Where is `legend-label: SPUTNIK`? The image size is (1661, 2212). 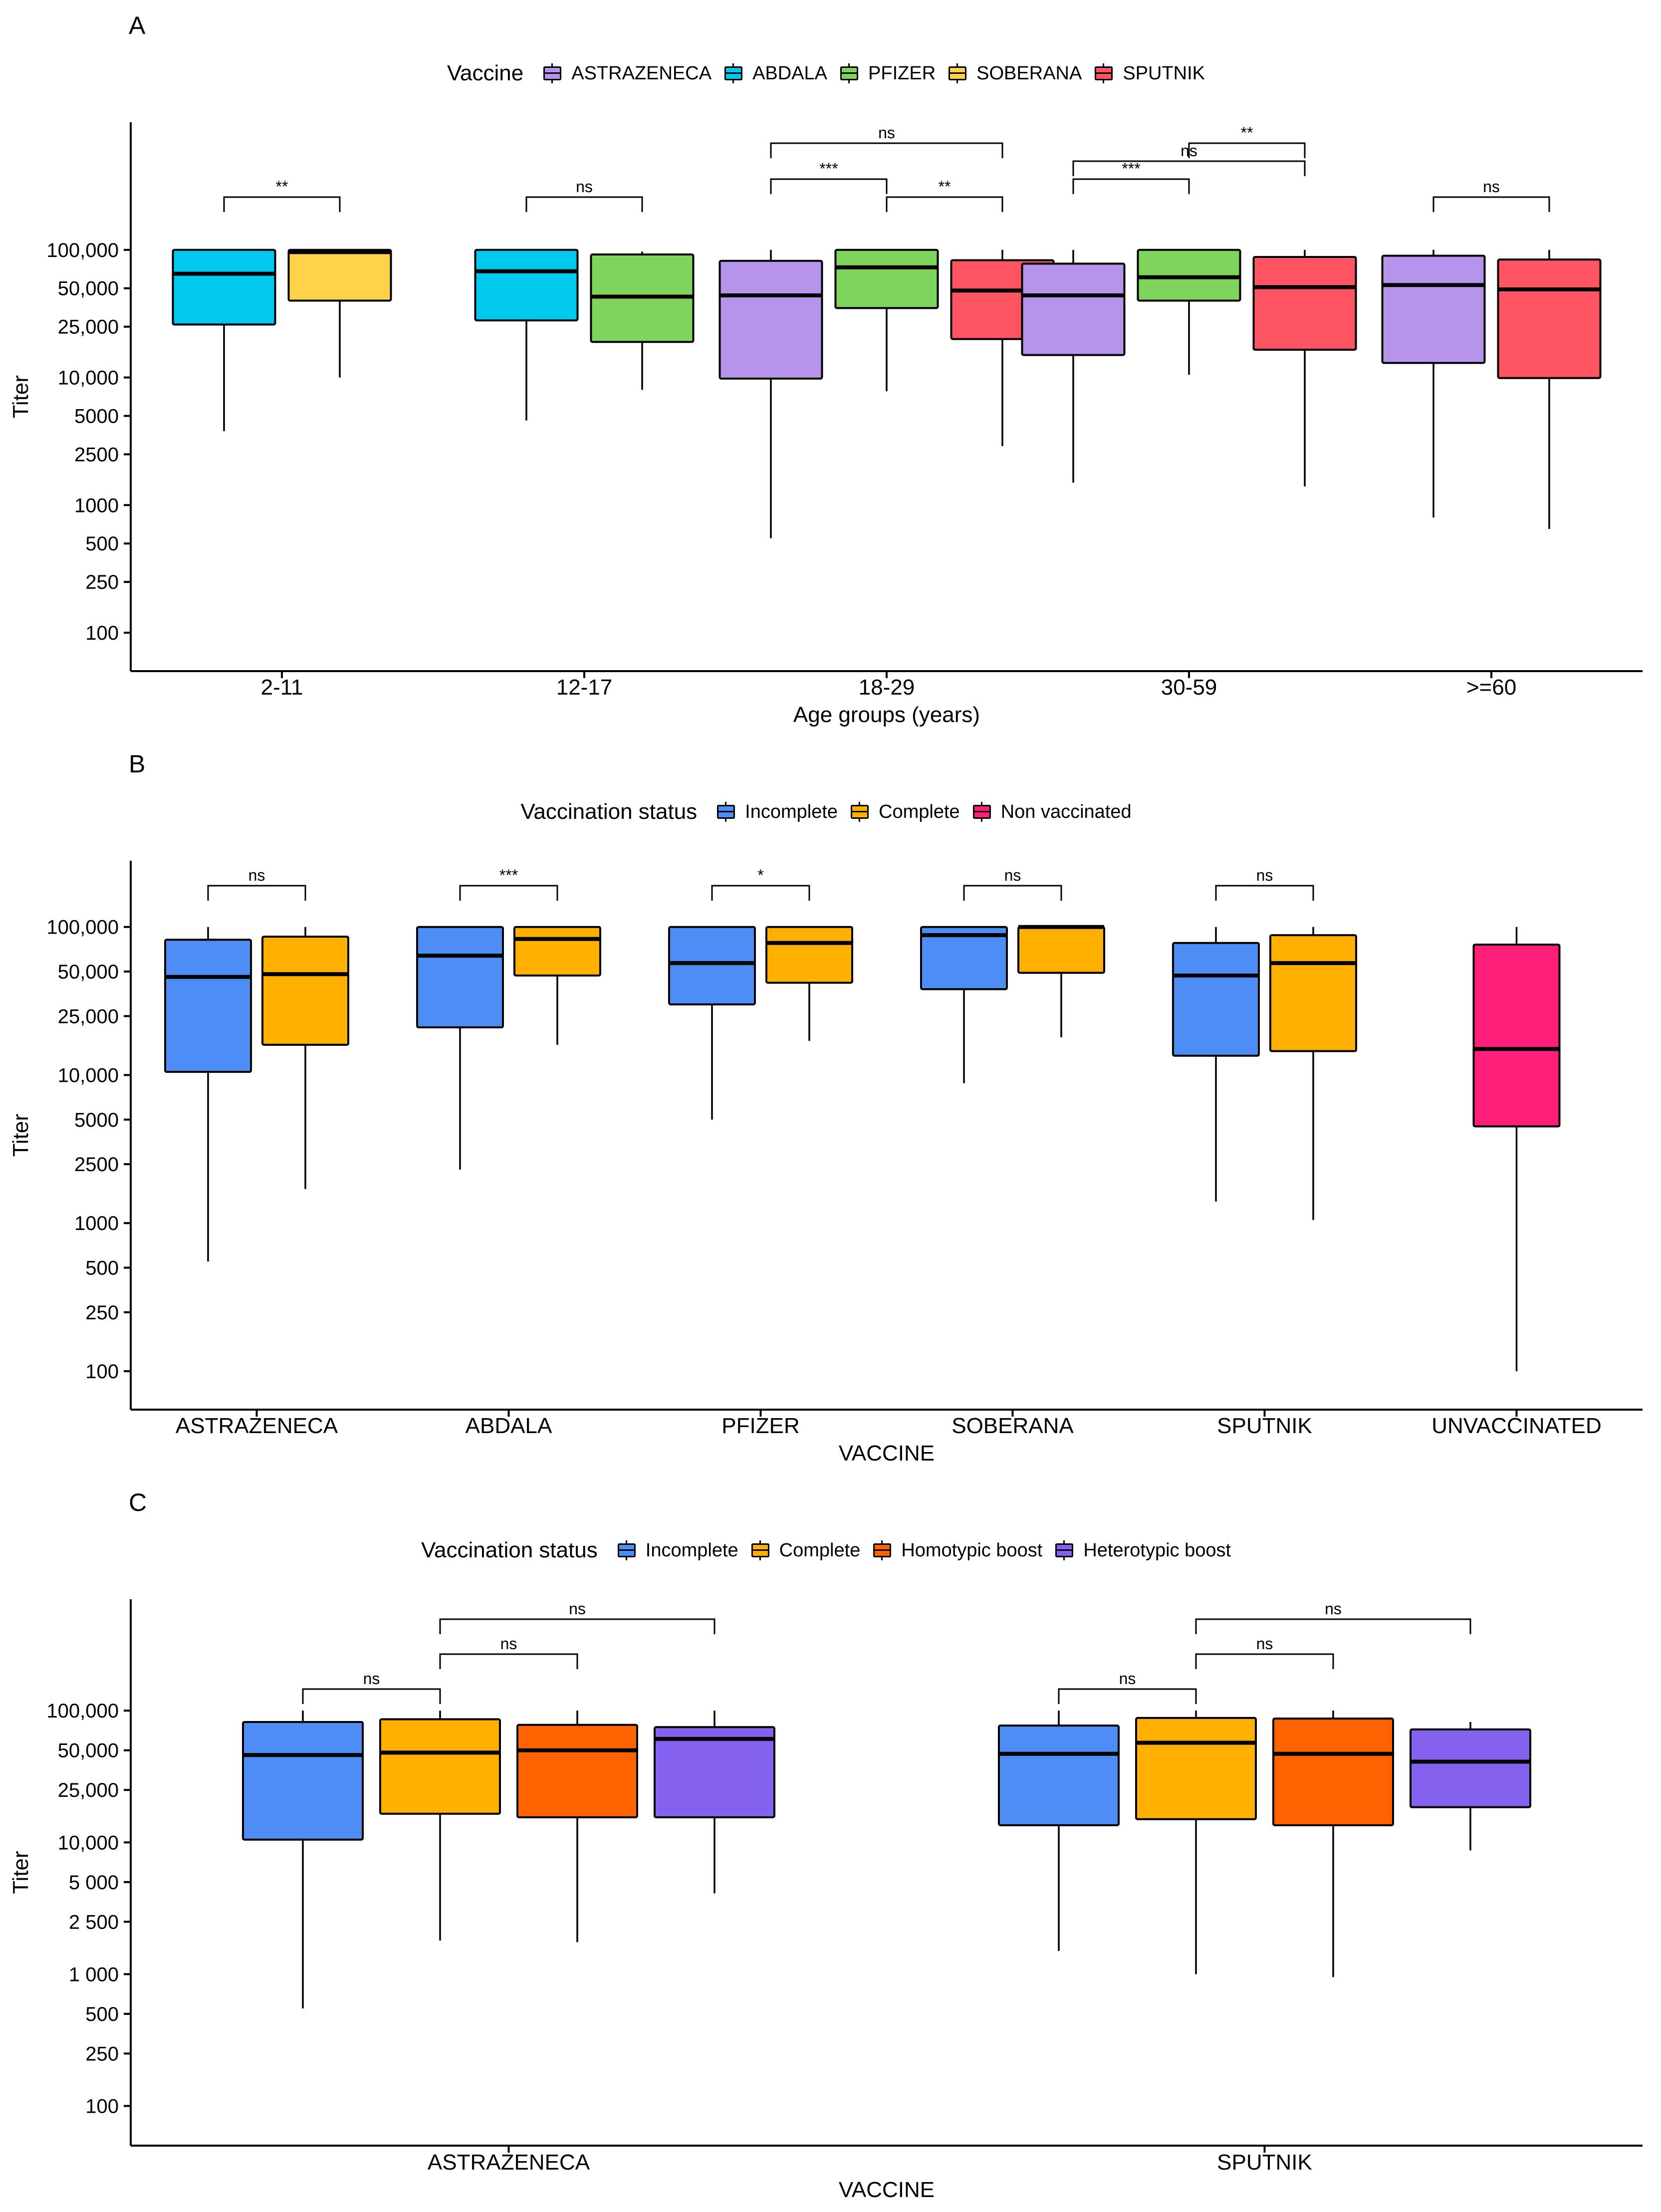 legend-label: SPUTNIK is located at coordinates (1164, 73).